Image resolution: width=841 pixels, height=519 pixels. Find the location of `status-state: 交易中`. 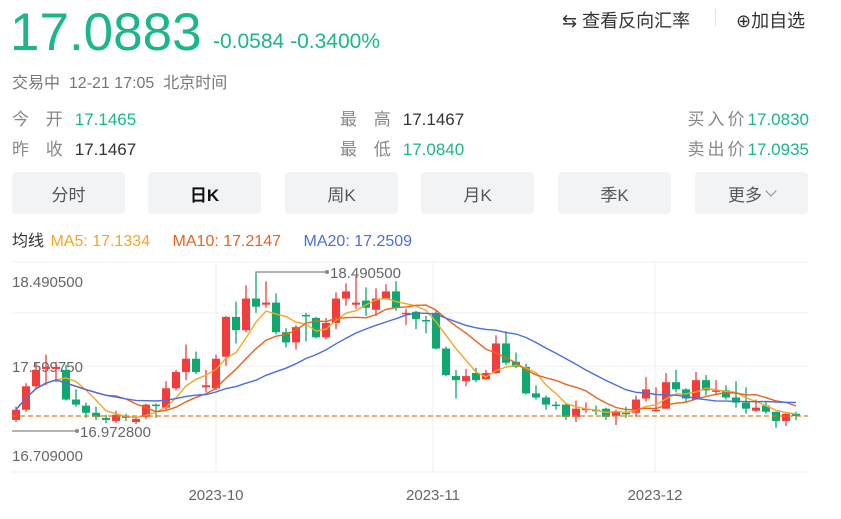

status-state: 交易中 is located at coordinates (36, 83).